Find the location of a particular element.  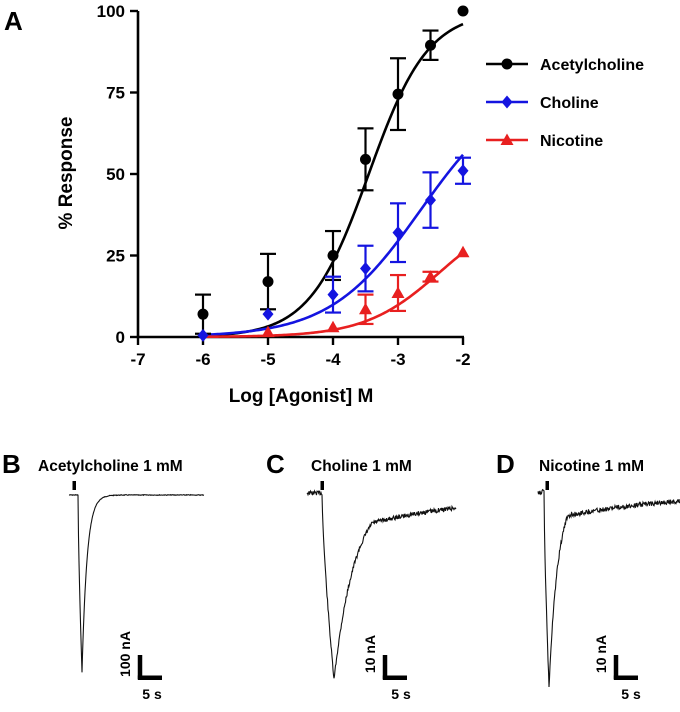

legend-item-nicotine: Nicotine is located at coordinates (544, 141).